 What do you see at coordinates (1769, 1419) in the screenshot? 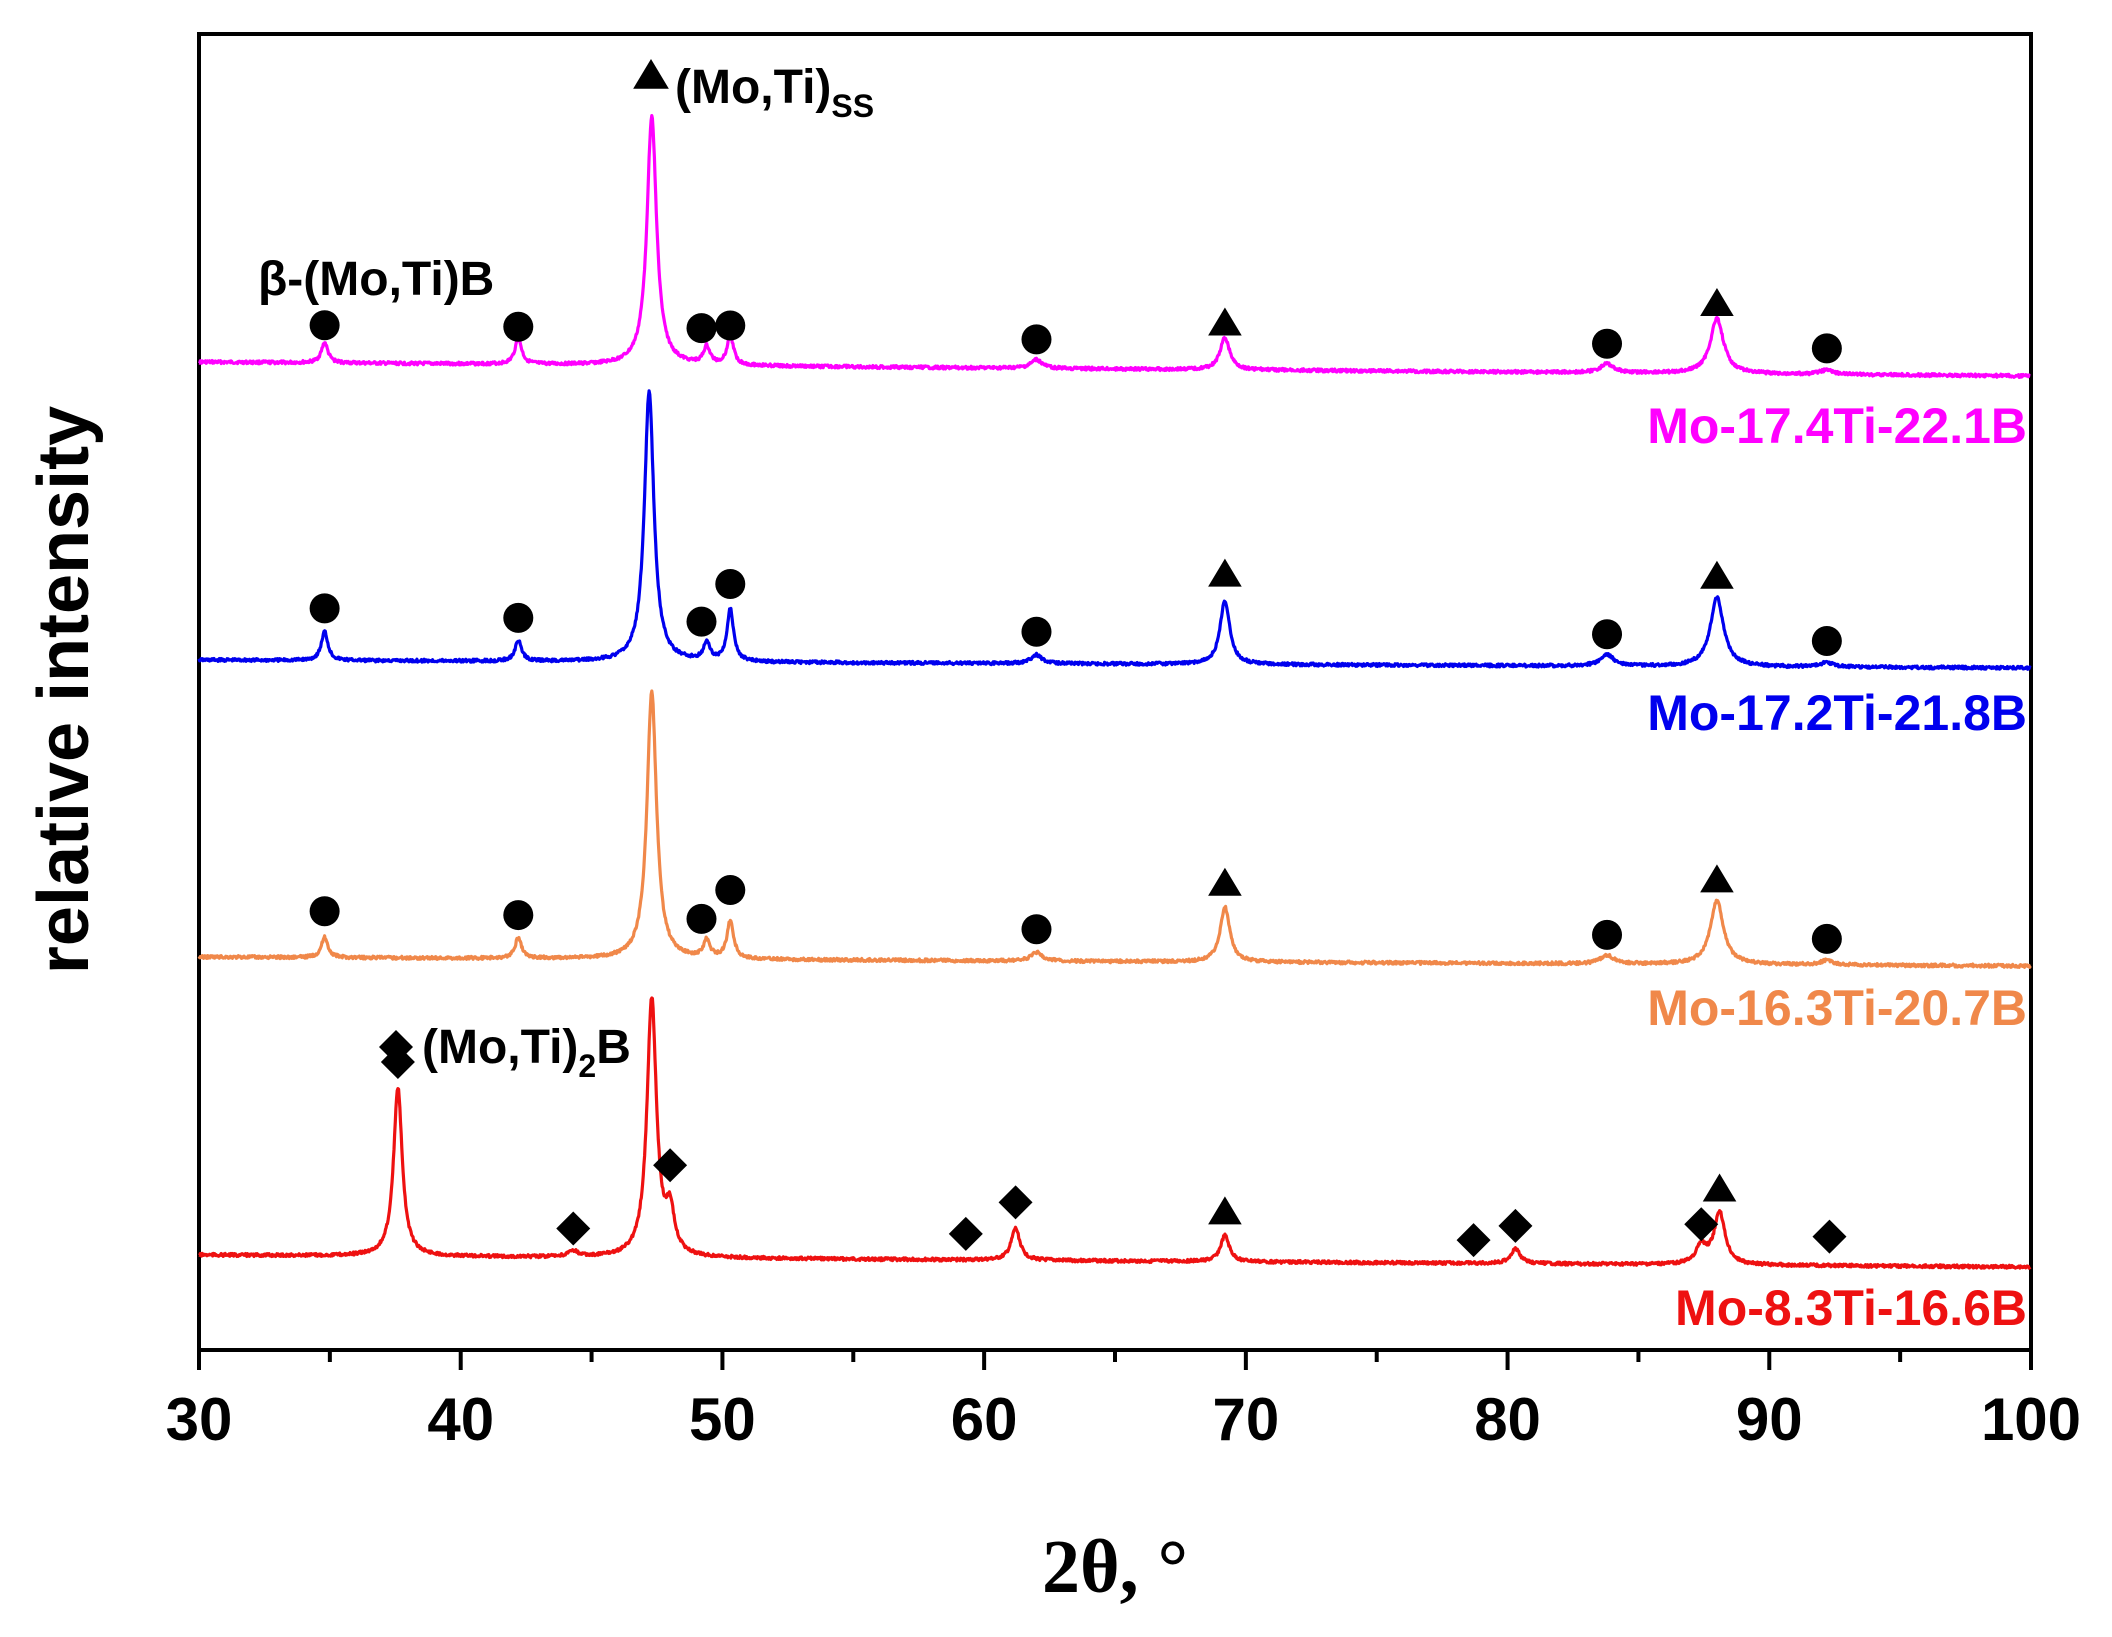
I see `x-tick-label: 90` at bounding box center [1769, 1419].